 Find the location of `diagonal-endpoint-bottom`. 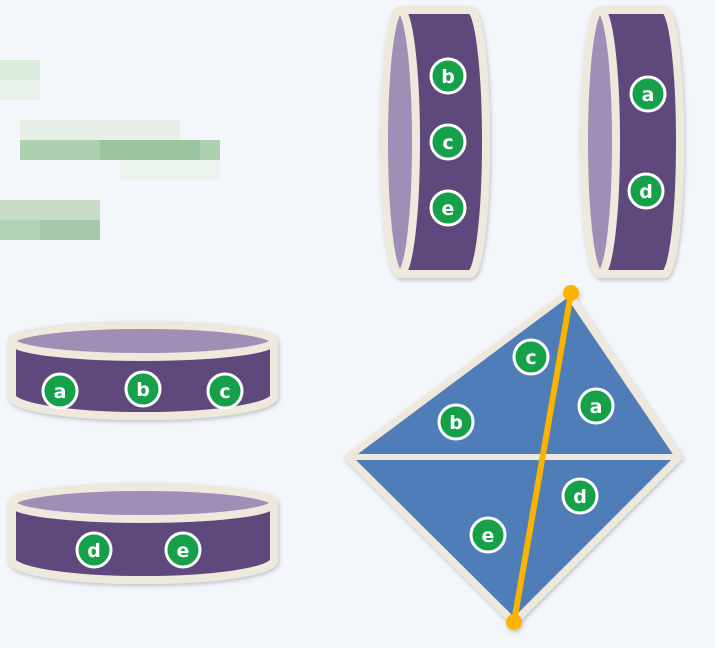

diagonal-endpoint-bottom is located at coordinates (514, 622).